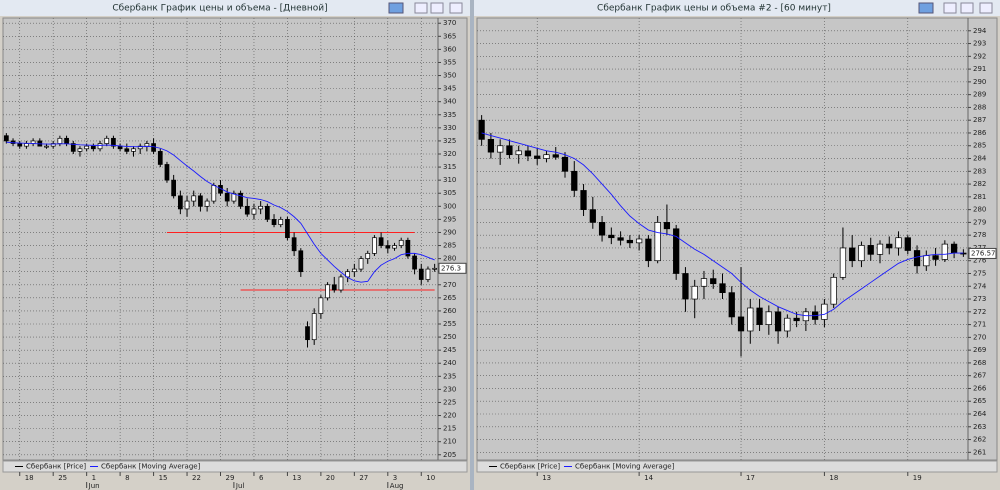 The width and height of the screenshot is (1000, 490). I want to click on y-tick-label: 273, so click(979, 299).